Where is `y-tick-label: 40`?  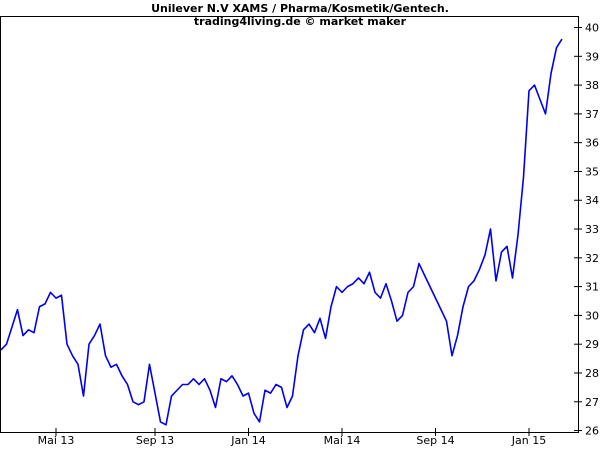
y-tick-label: 40 is located at coordinates (592, 28).